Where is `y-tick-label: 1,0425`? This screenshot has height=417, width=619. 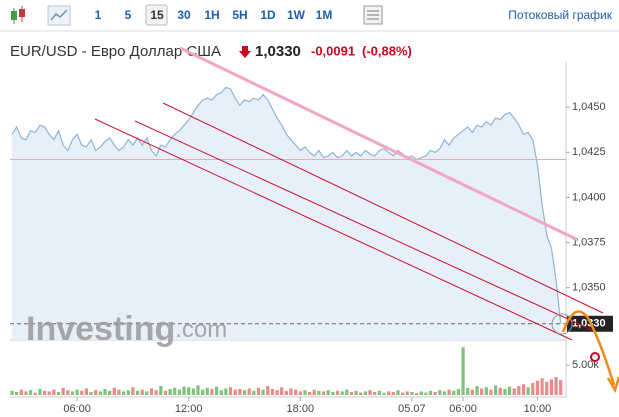
y-tick-label: 1,0425 is located at coordinates (589, 152).